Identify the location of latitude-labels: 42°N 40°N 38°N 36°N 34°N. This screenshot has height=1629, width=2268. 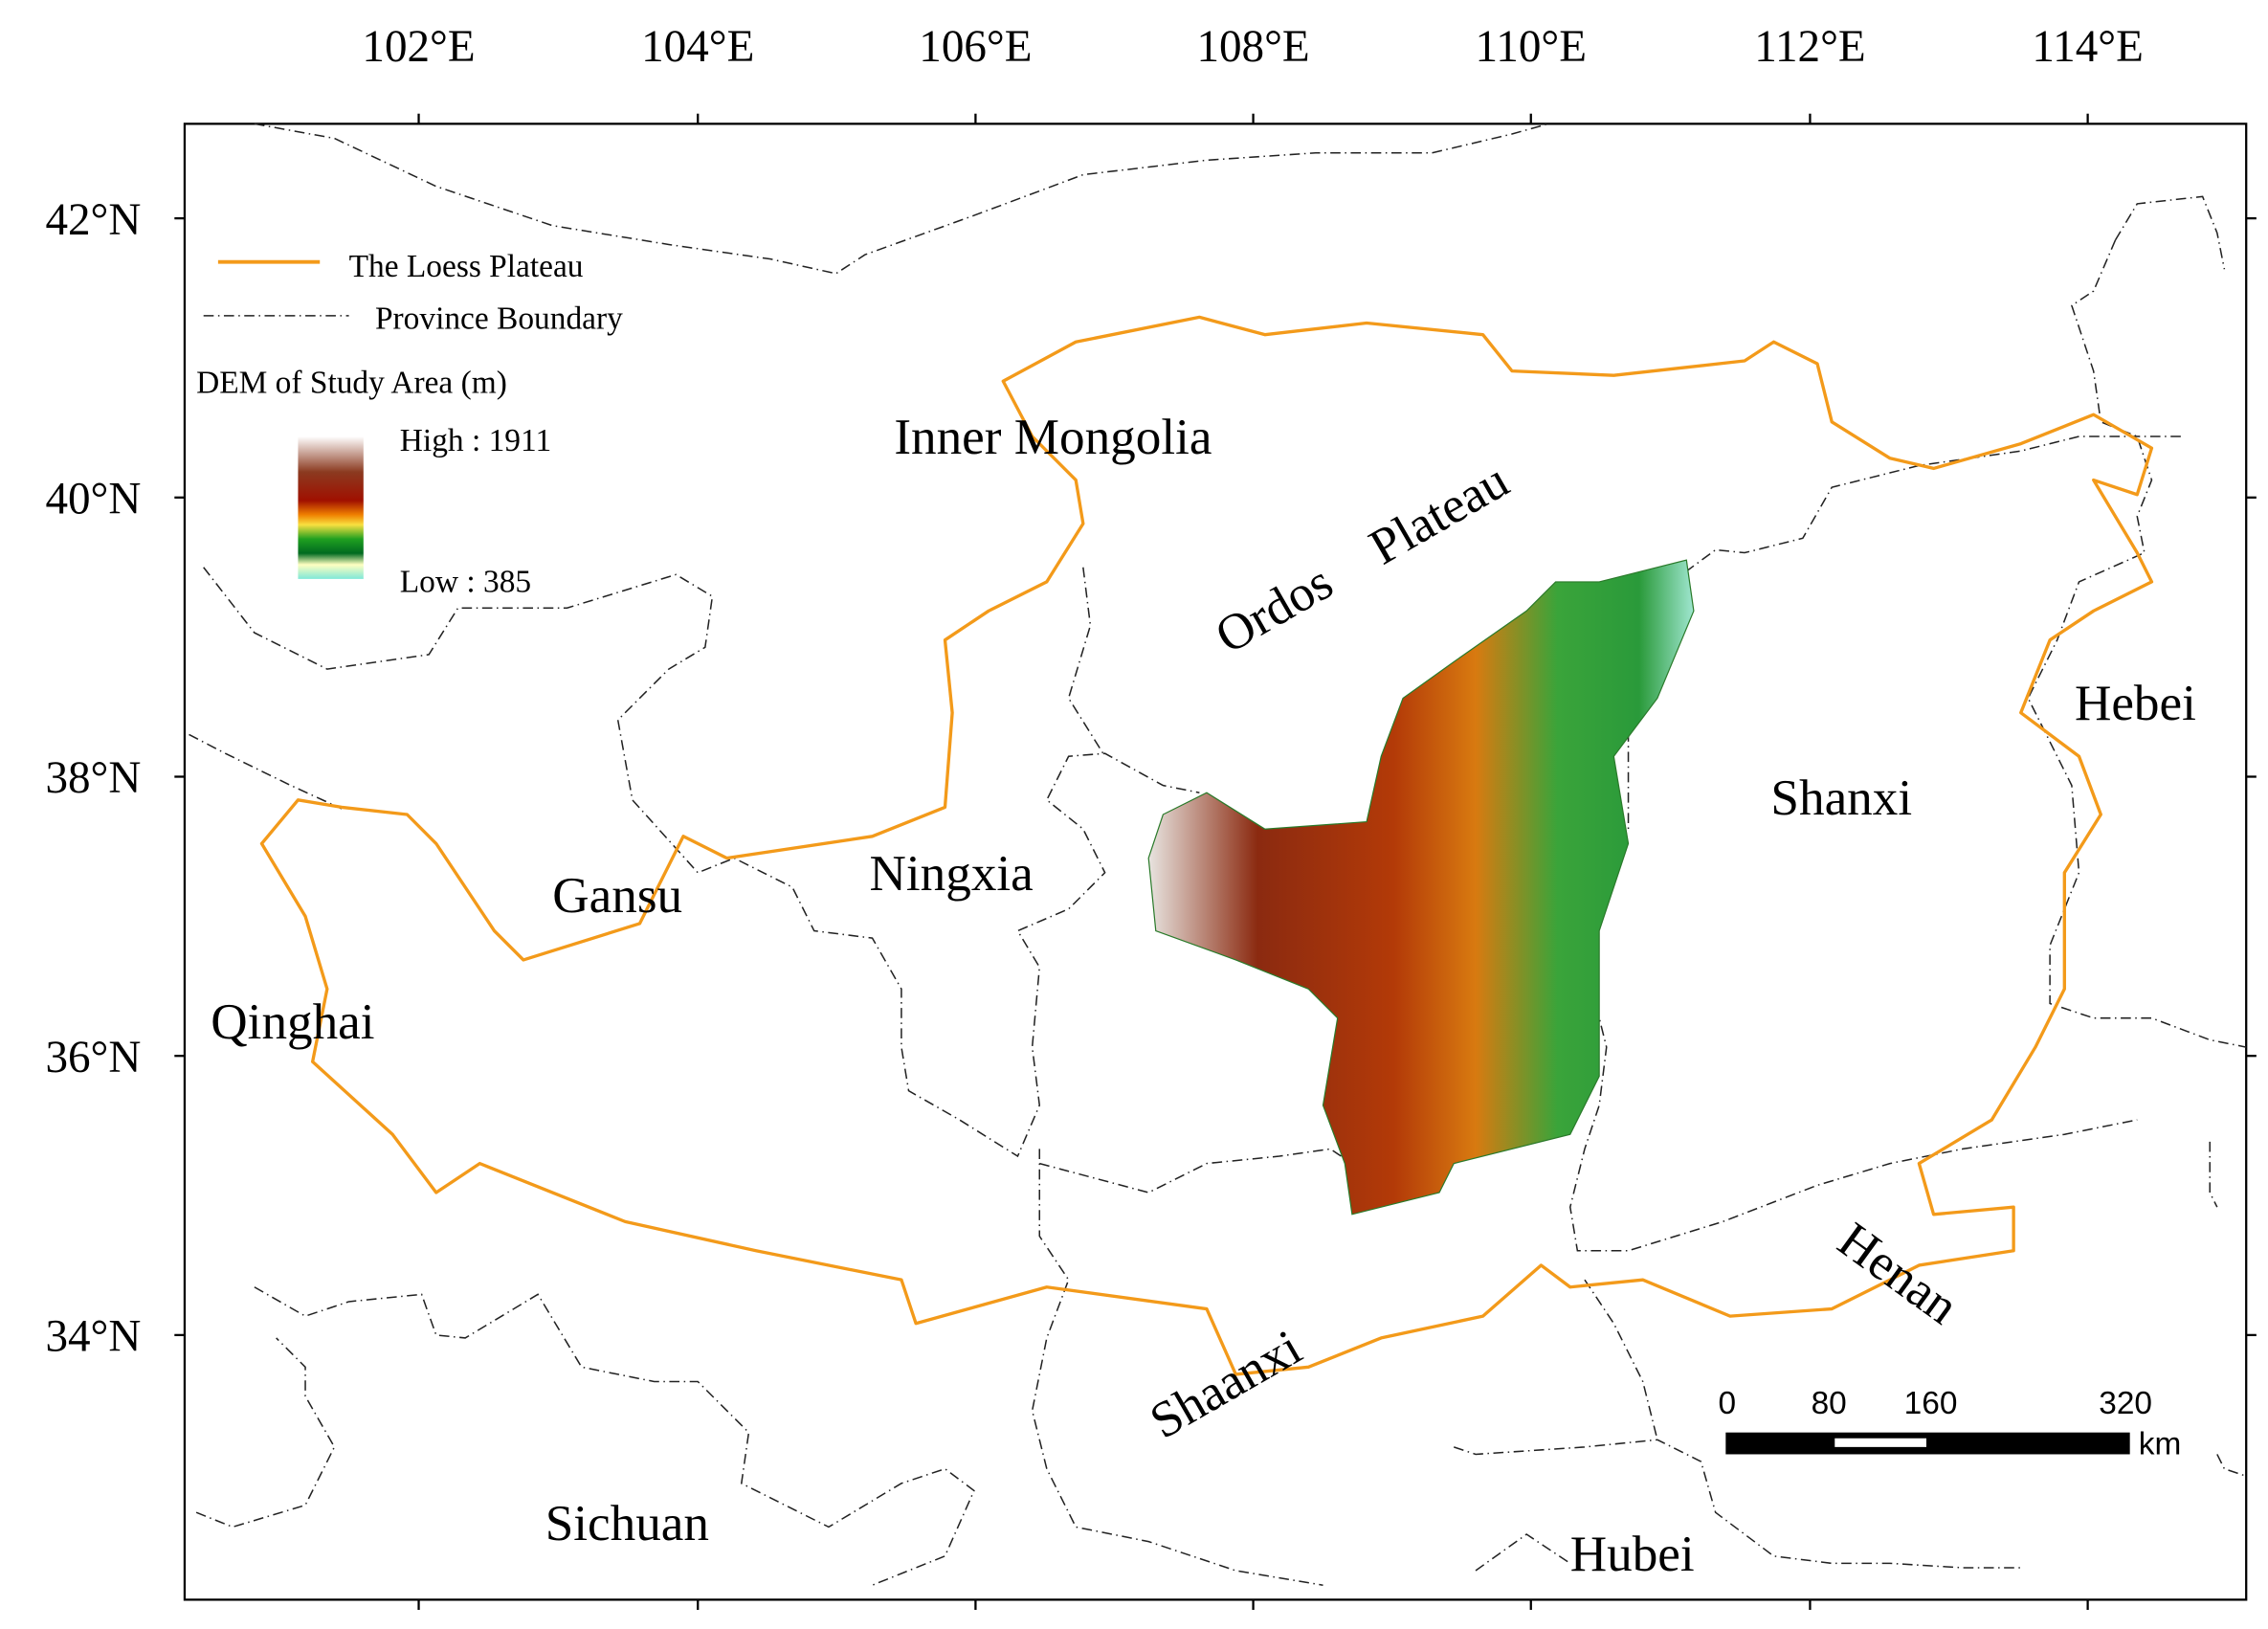
(93, 778).